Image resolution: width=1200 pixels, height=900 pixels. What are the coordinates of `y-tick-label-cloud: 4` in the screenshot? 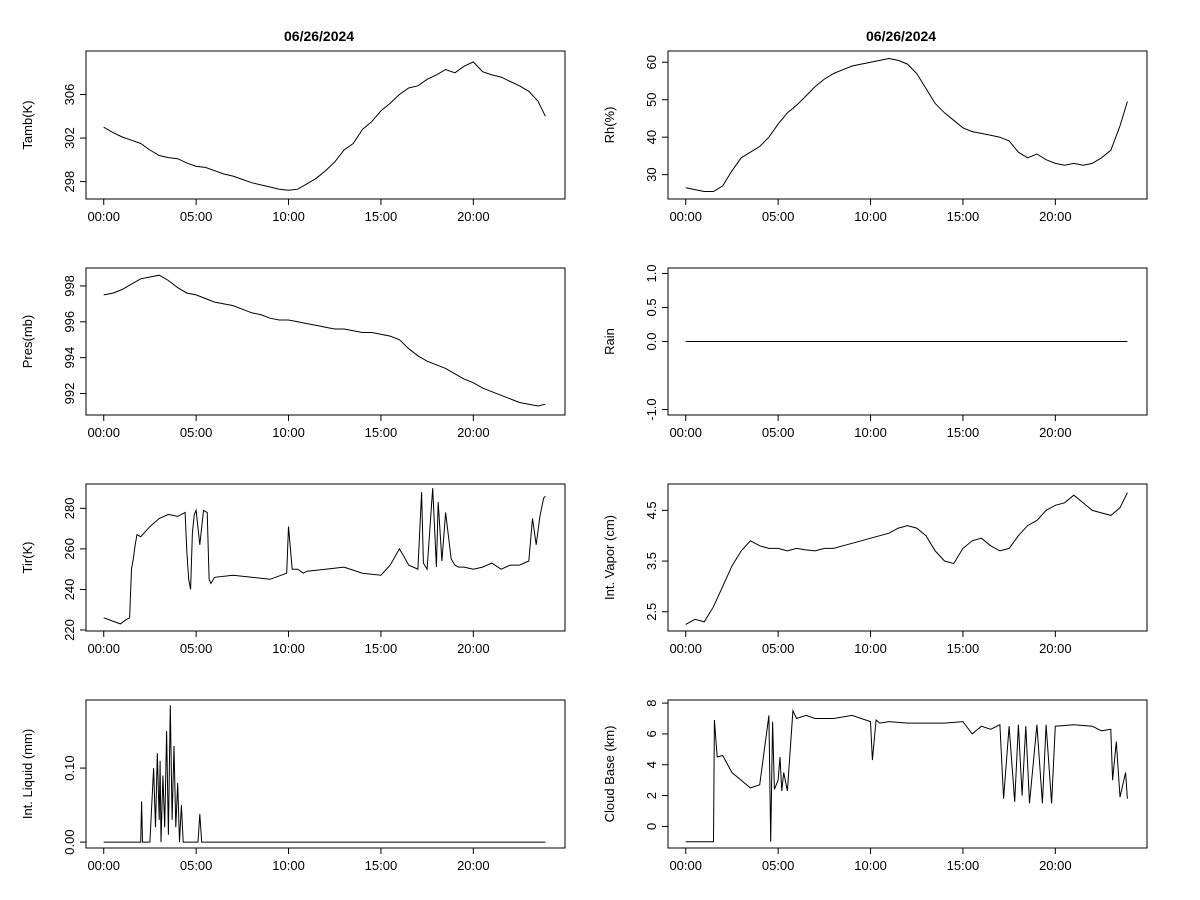 It's located at (651, 764).